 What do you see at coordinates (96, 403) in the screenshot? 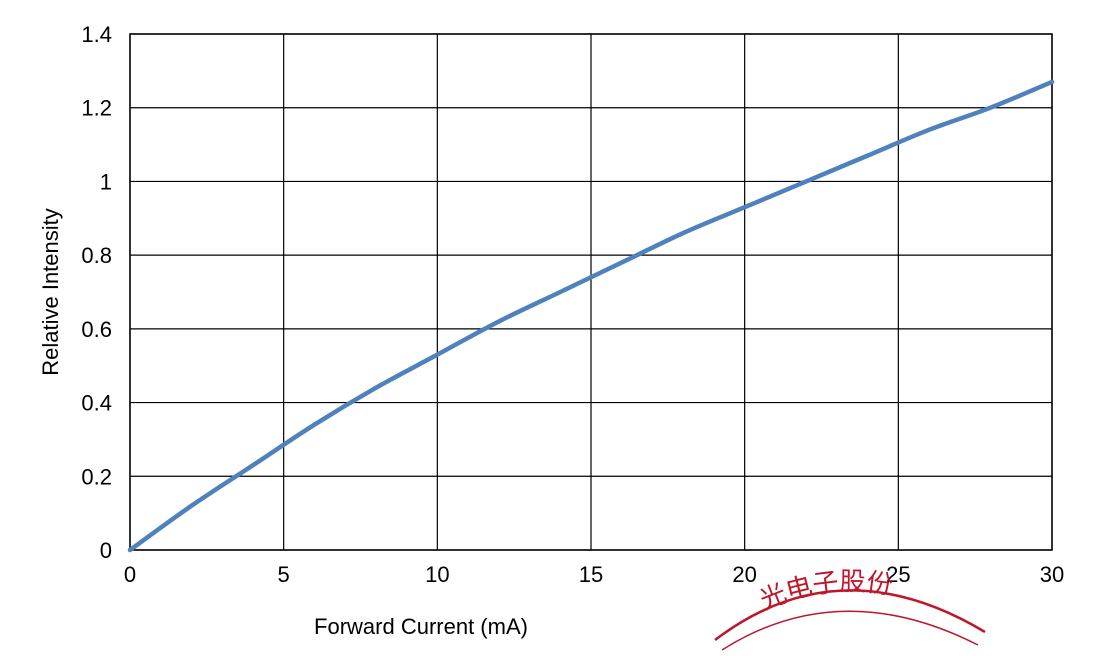
I see `y-tick-label: 0.4` at bounding box center [96, 403].